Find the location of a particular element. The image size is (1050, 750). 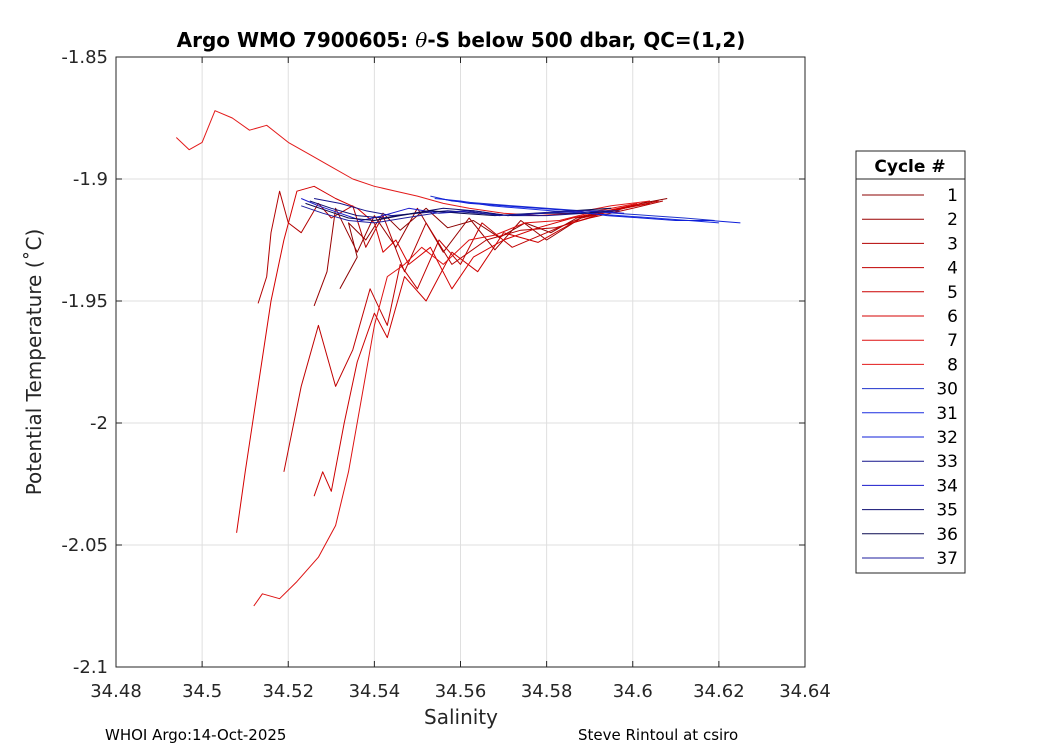

legend-label: 5 is located at coordinates (952, 293).